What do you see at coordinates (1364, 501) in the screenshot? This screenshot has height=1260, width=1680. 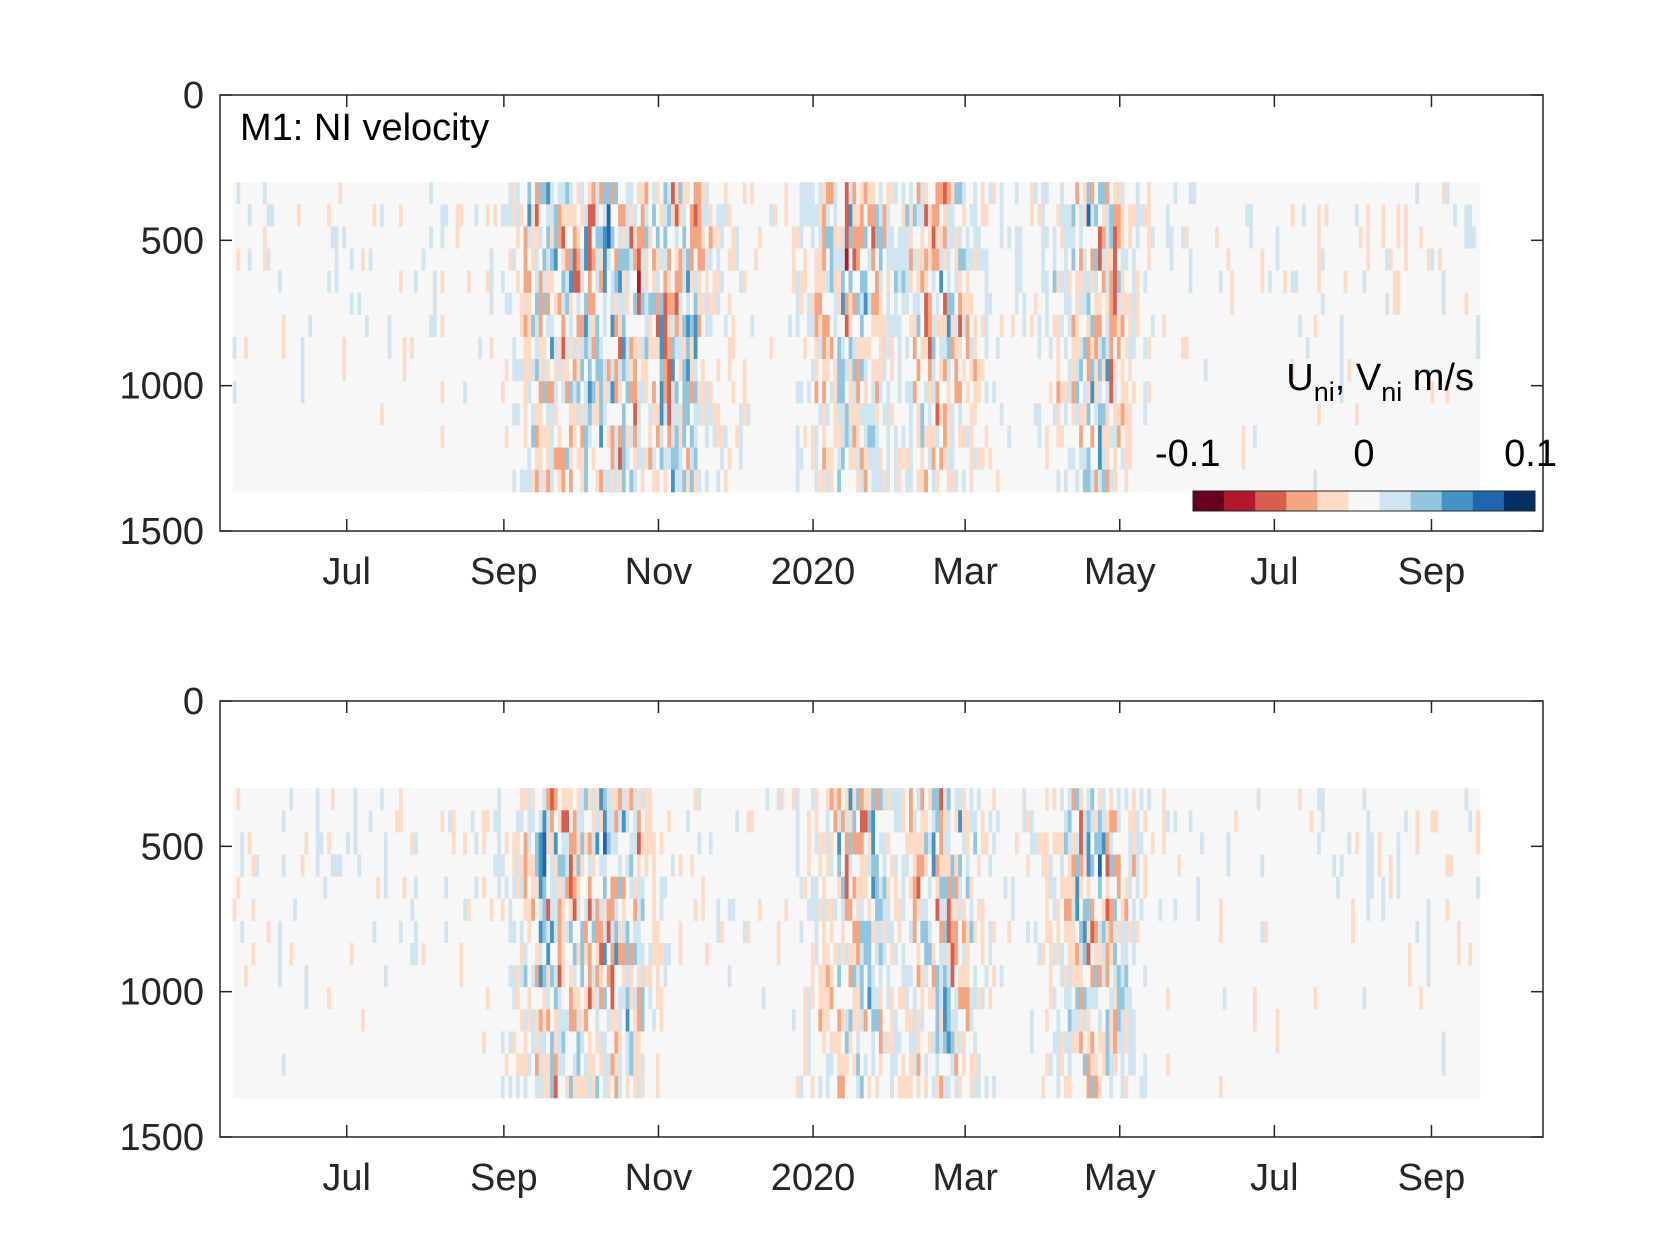 I see `colorbar-frame` at bounding box center [1364, 501].